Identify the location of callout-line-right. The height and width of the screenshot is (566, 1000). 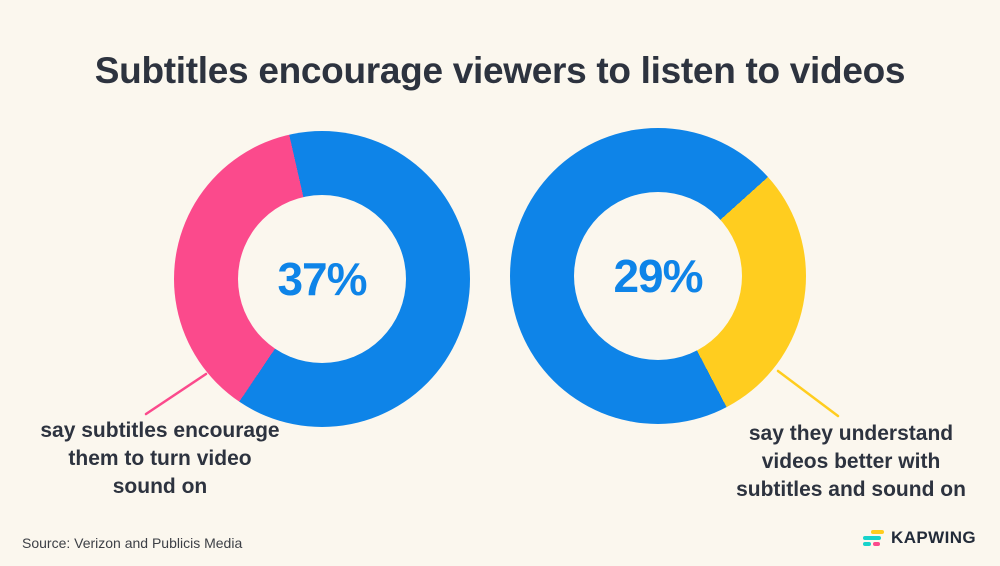
(808, 393).